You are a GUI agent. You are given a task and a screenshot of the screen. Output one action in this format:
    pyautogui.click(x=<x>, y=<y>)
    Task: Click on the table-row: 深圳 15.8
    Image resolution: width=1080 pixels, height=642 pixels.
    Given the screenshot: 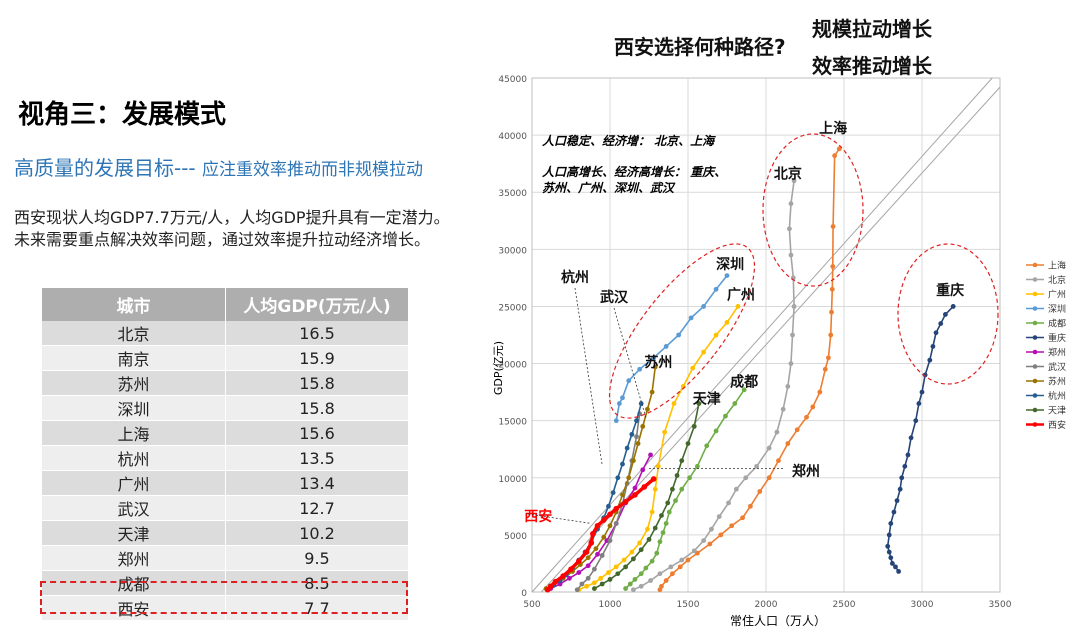 What is the action you would take?
    pyautogui.click(x=225, y=408)
    